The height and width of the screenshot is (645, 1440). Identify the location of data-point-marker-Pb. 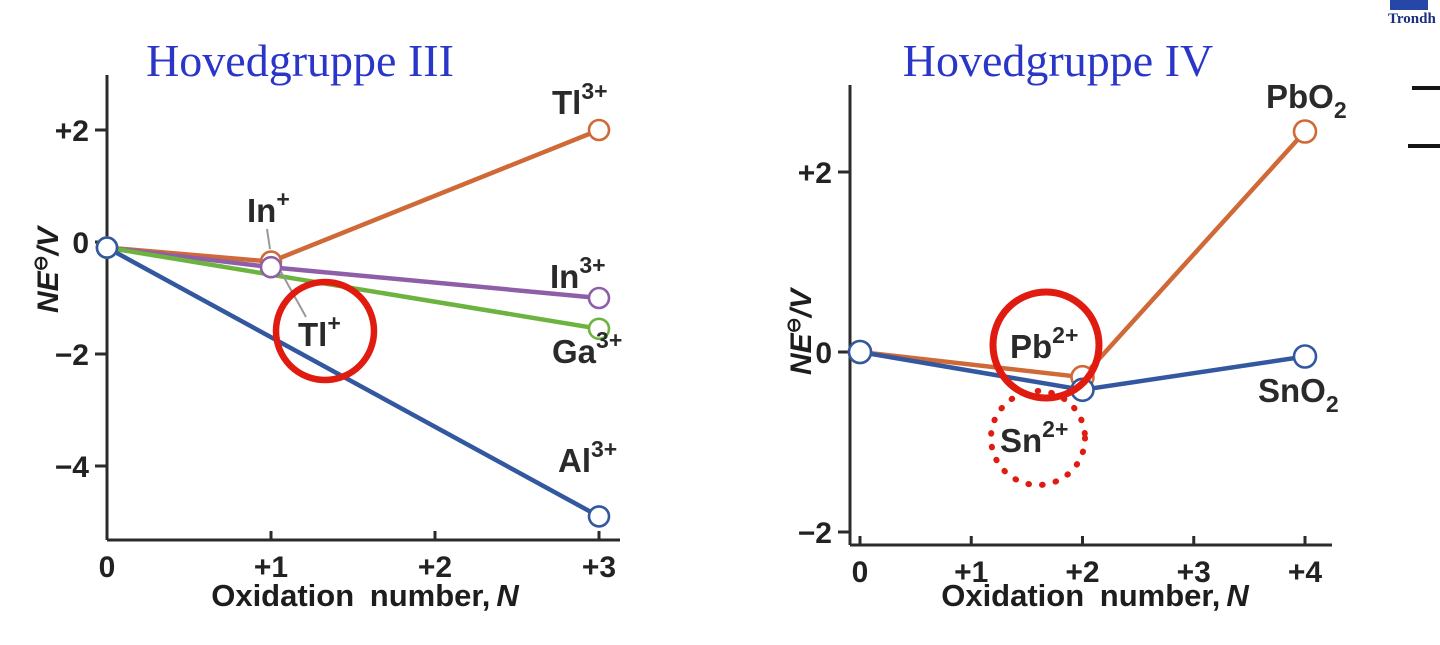
(1305, 131).